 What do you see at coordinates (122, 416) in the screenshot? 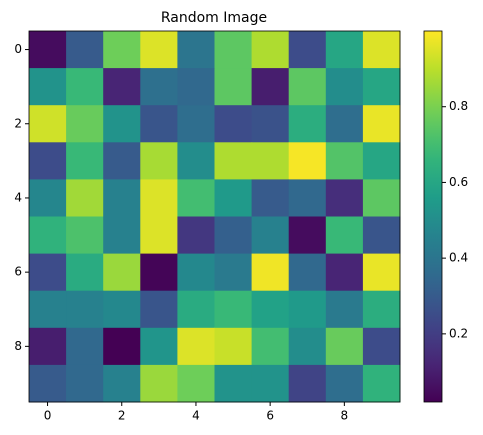
I see `x-tick-label: 2` at bounding box center [122, 416].